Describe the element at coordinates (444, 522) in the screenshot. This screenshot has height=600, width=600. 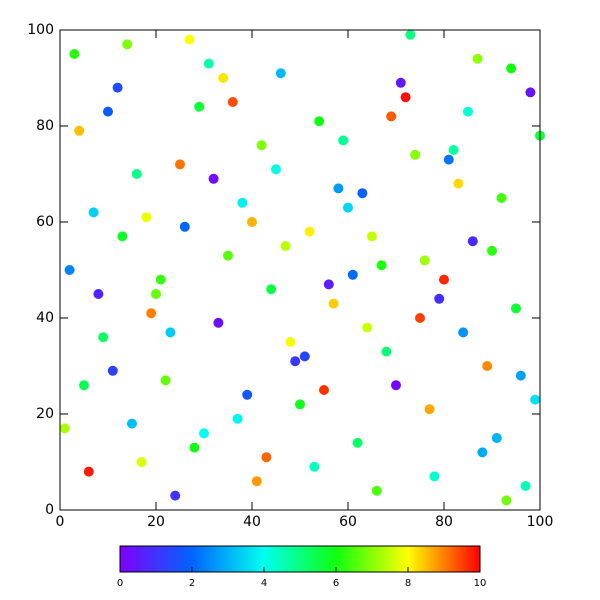
I see `x-tick-label: 80` at that location.